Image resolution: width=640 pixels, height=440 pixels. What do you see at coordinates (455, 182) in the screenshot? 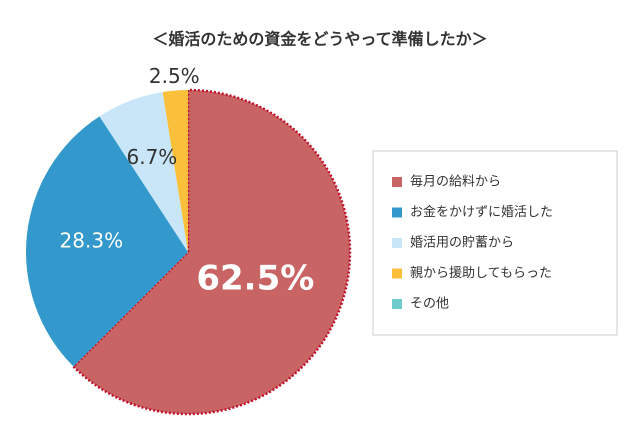
I see `legend-label: 毎月の給料から` at bounding box center [455, 182].